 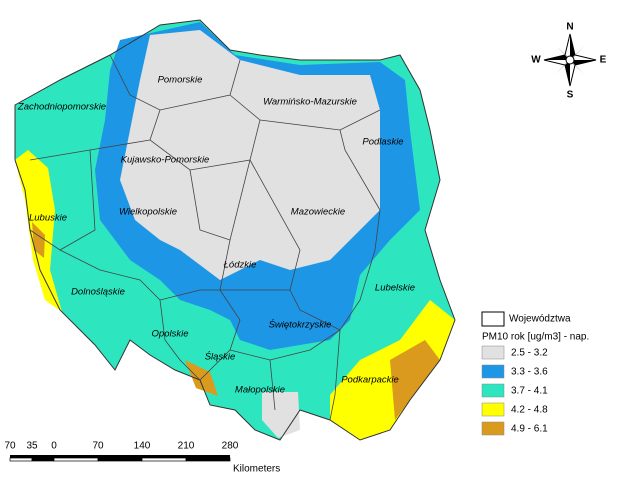 What do you see at coordinates (48, 218) in the screenshot?
I see `region-label: Lubuskie` at bounding box center [48, 218].